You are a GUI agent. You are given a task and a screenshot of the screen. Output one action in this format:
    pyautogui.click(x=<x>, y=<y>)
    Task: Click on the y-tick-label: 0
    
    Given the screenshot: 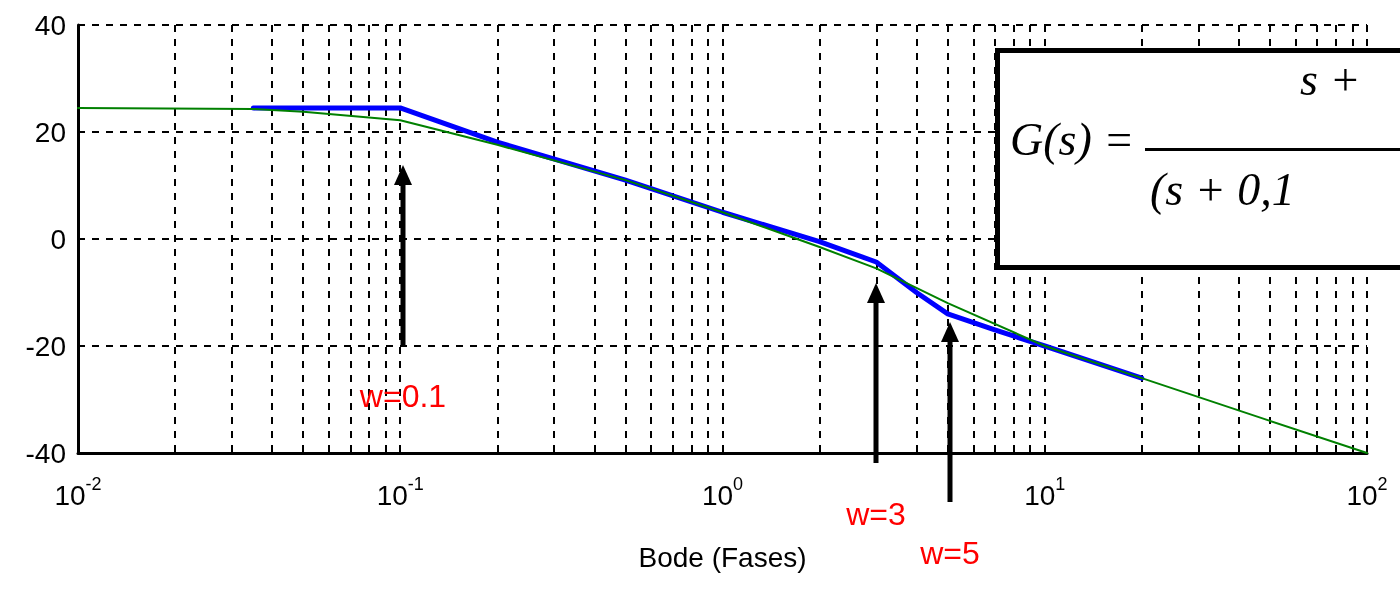 What is the action you would take?
    pyautogui.click(x=58, y=239)
    